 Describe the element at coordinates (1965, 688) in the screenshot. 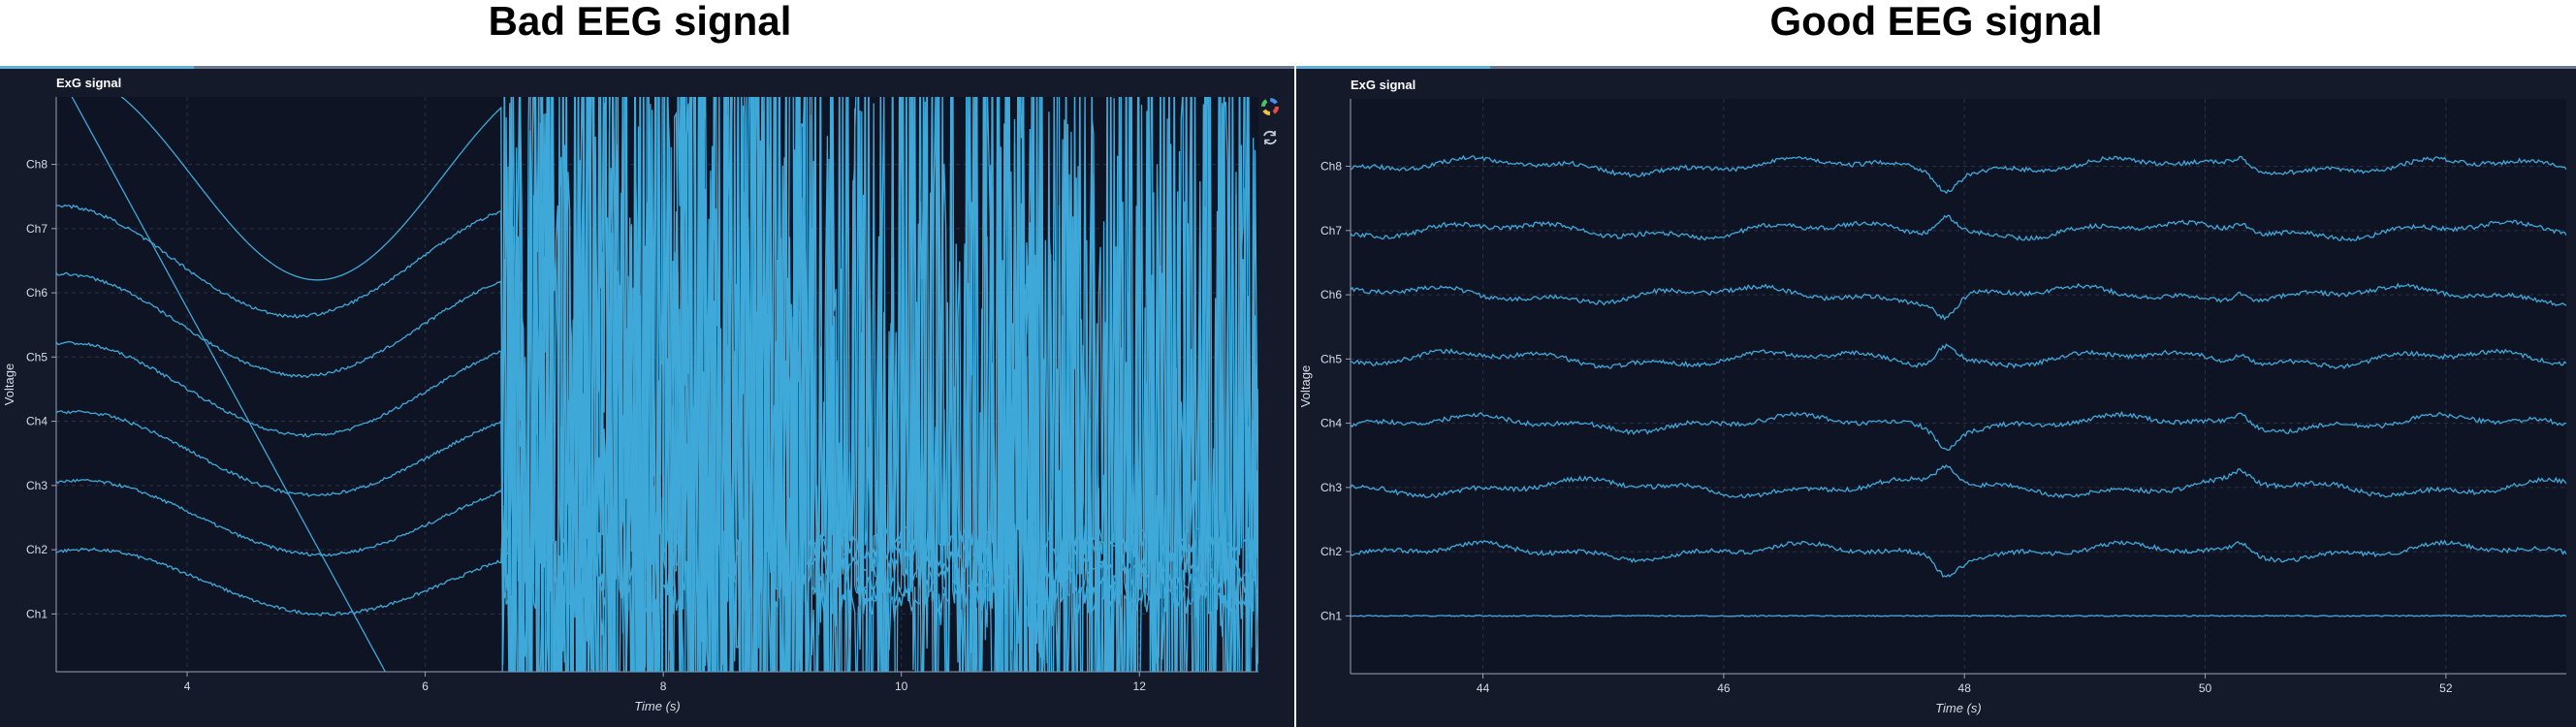

I see `x-tick-label: 48` at that location.